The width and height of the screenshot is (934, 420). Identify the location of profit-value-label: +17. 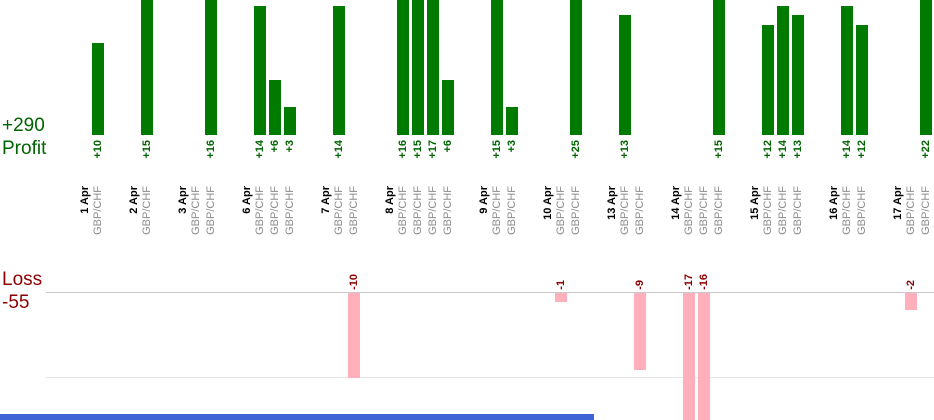
(433, 149).